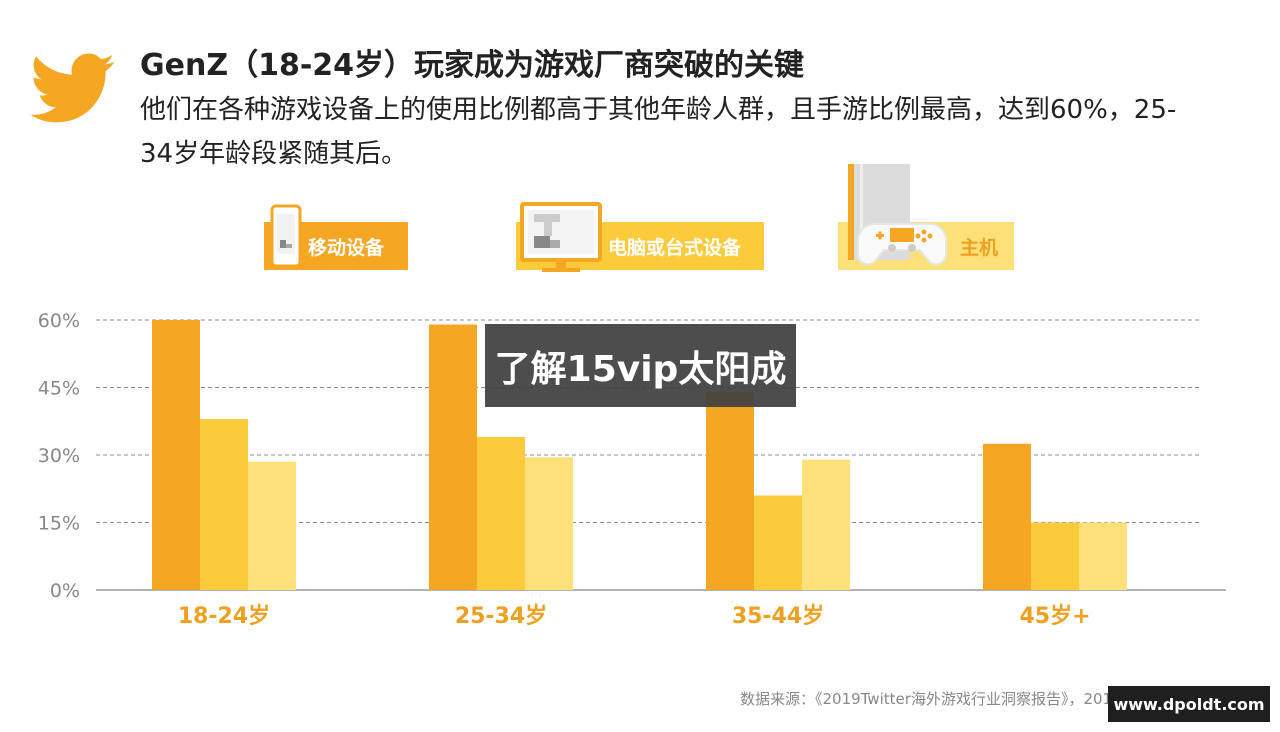 The height and width of the screenshot is (732, 1280). I want to click on legend-item-pc: 电脑或台式设备, so click(640, 237).